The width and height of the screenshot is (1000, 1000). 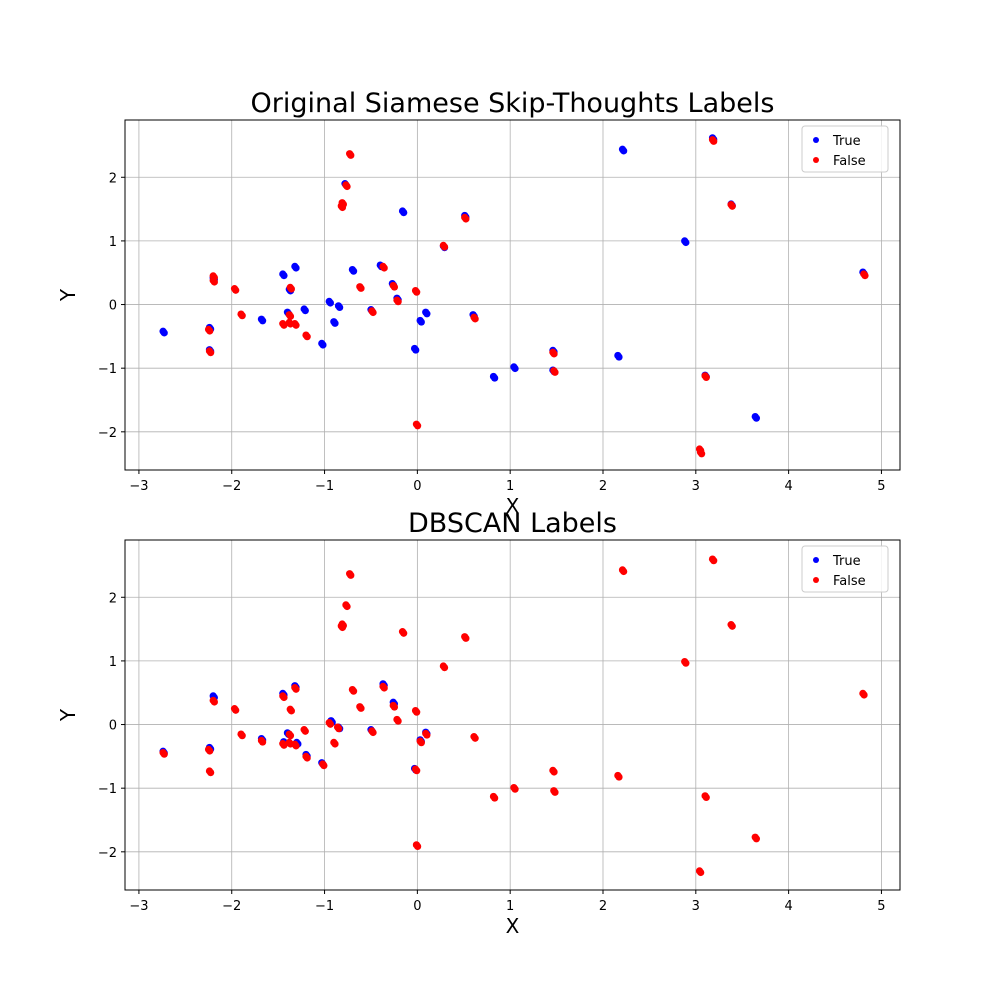 What do you see at coordinates (107, 369) in the screenshot?
I see `top-y-tick-label: −1` at bounding box center [107, 369].